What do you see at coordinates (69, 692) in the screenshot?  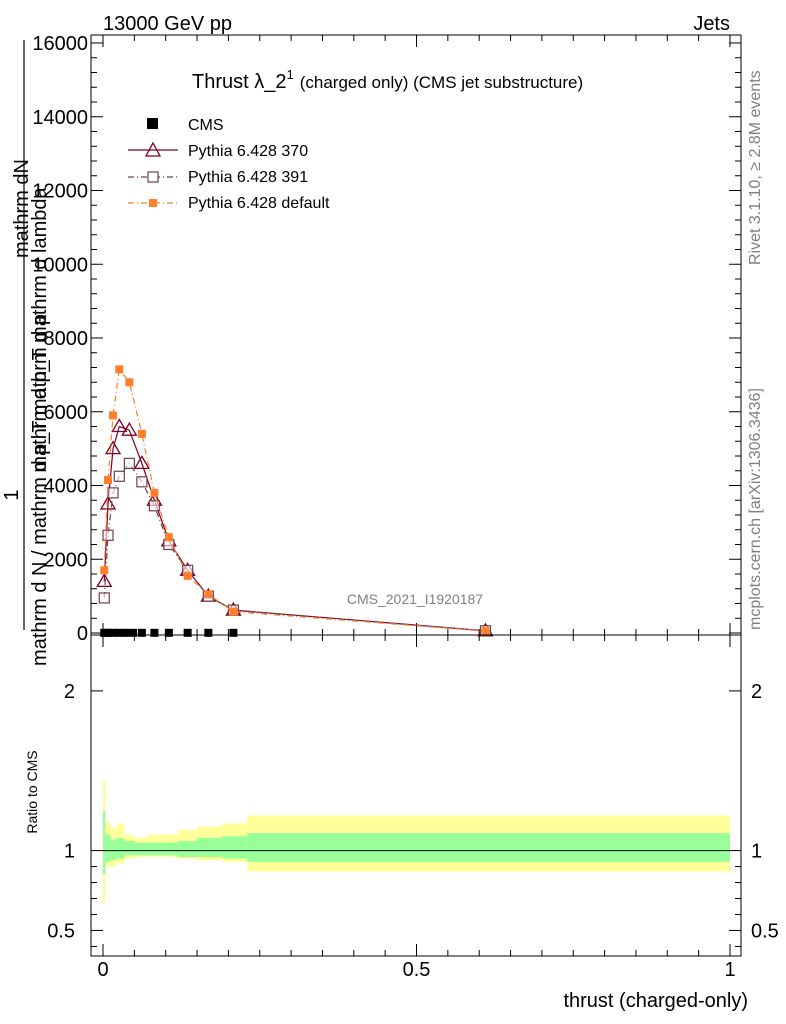 I see `ratio-y-tick-label: 2` at bounding box center [69, 692].